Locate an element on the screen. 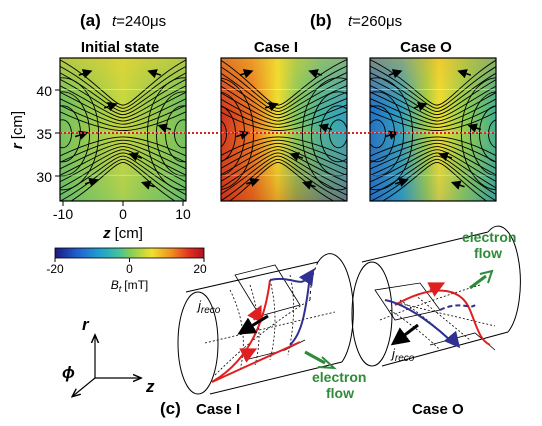  x-tick-label: 10 is located at coordinates (183, 214).